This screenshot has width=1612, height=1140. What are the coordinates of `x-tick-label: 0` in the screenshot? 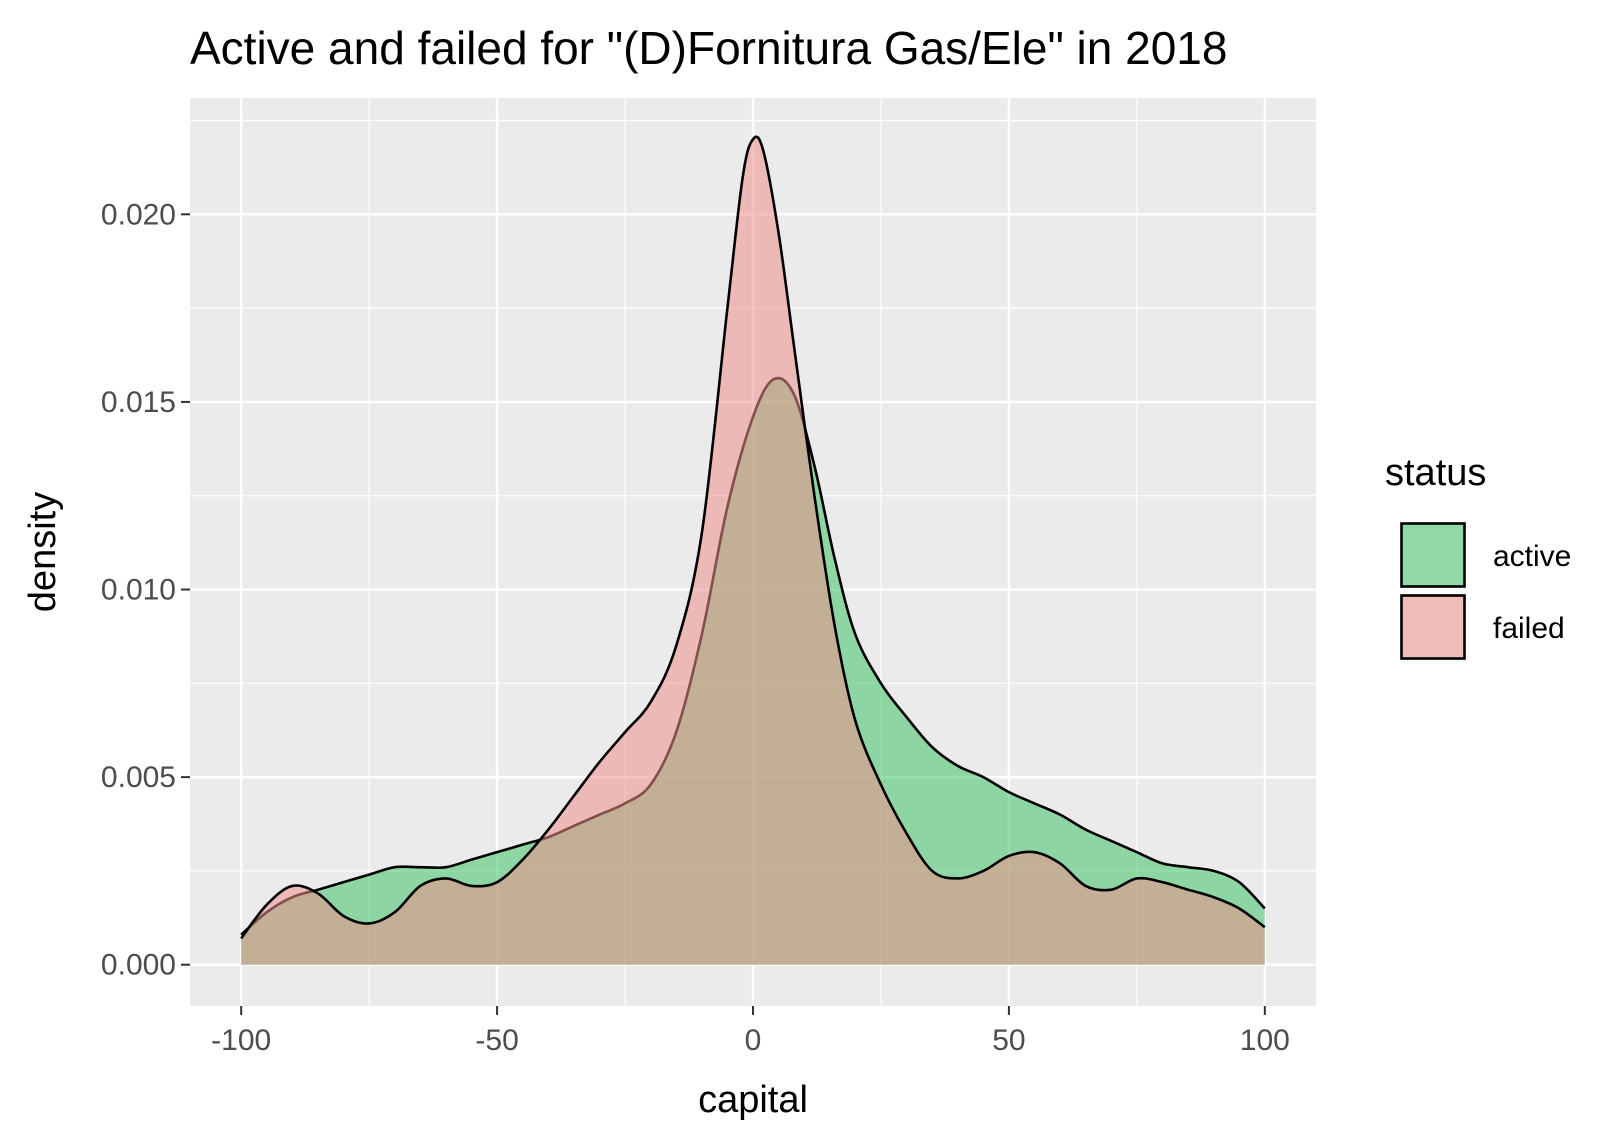 It's located at (753, 1040).